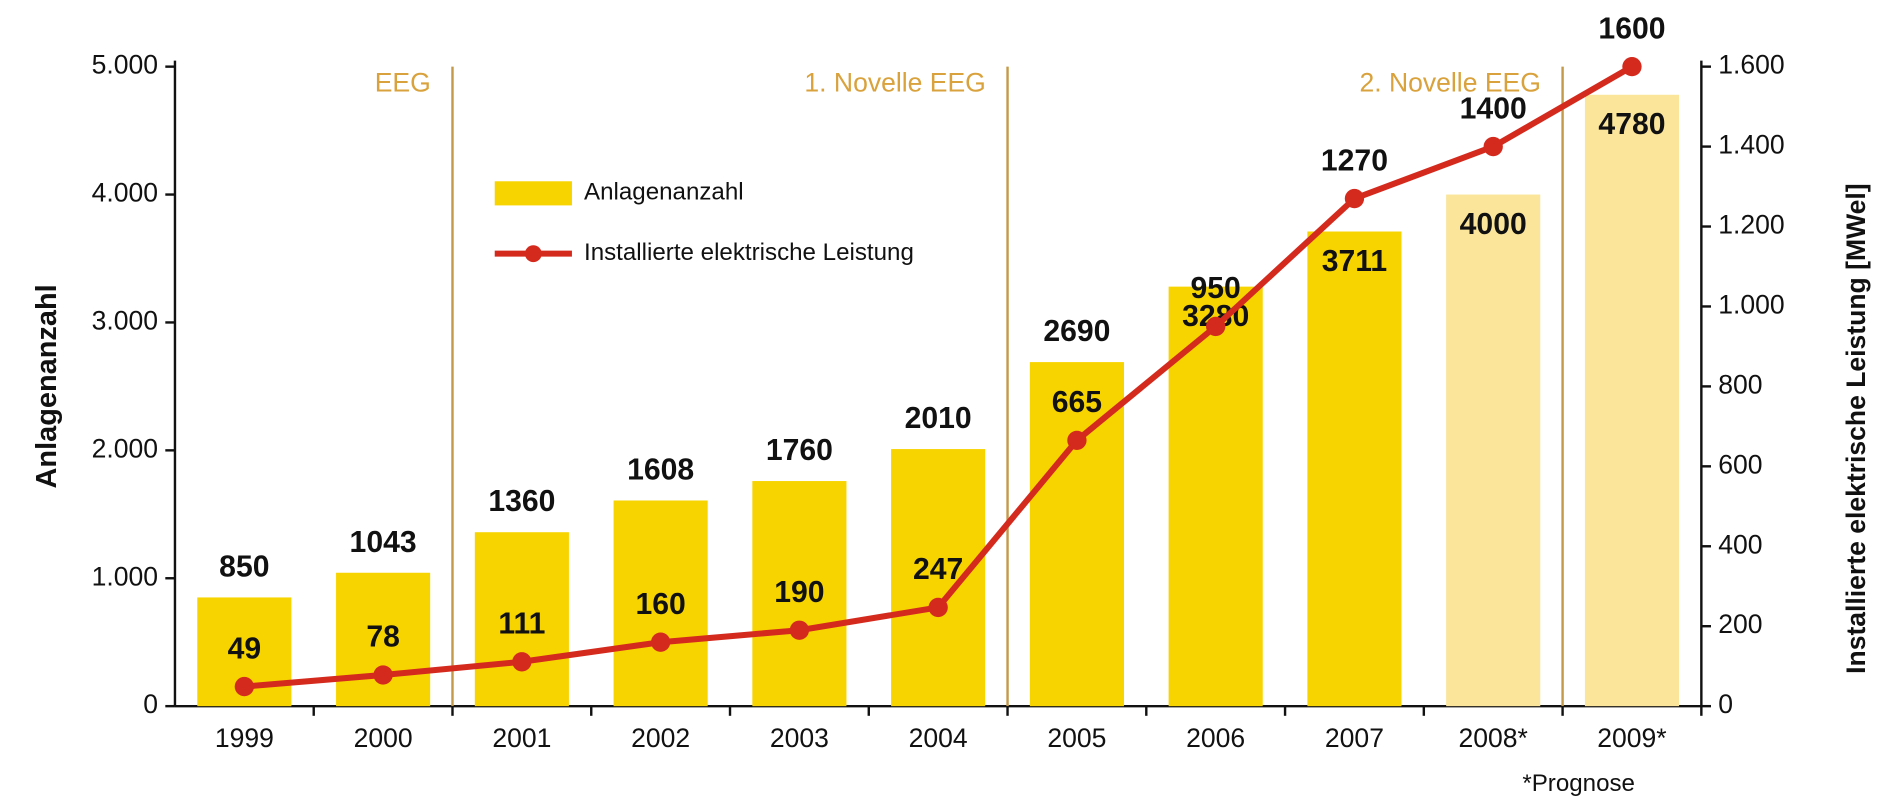 The image size is (1892, 809). I want to click on line-value-label: 1400, so click(1493, 108).